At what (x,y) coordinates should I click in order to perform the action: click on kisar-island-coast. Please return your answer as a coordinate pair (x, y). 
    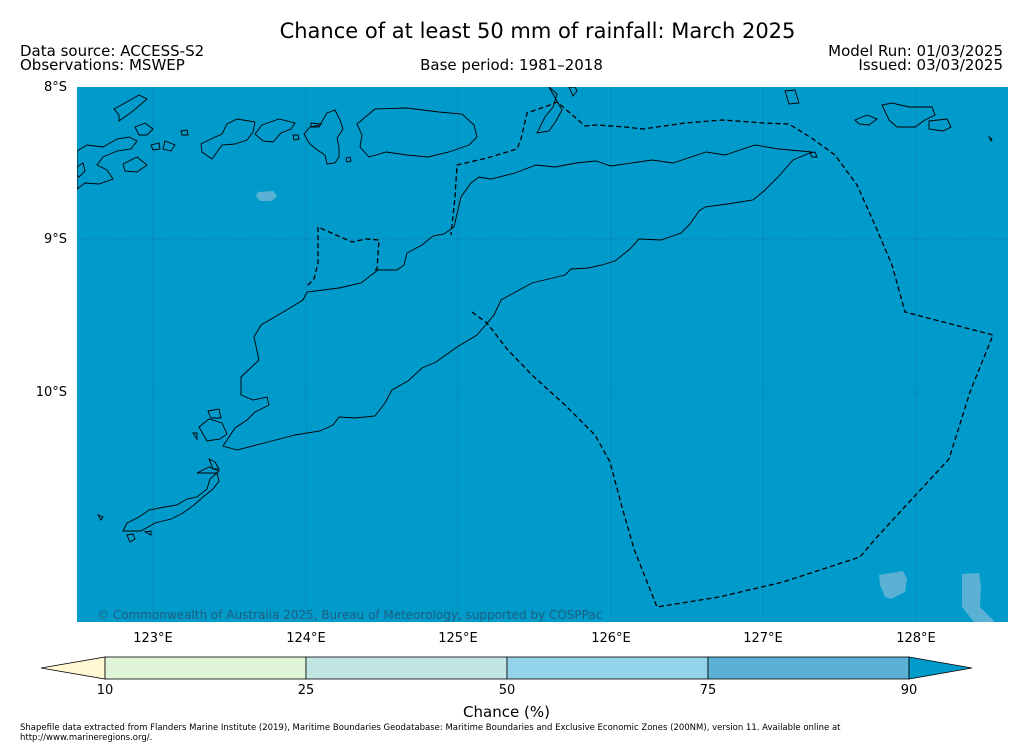
    Looking at the image, I should click on (813, 154).